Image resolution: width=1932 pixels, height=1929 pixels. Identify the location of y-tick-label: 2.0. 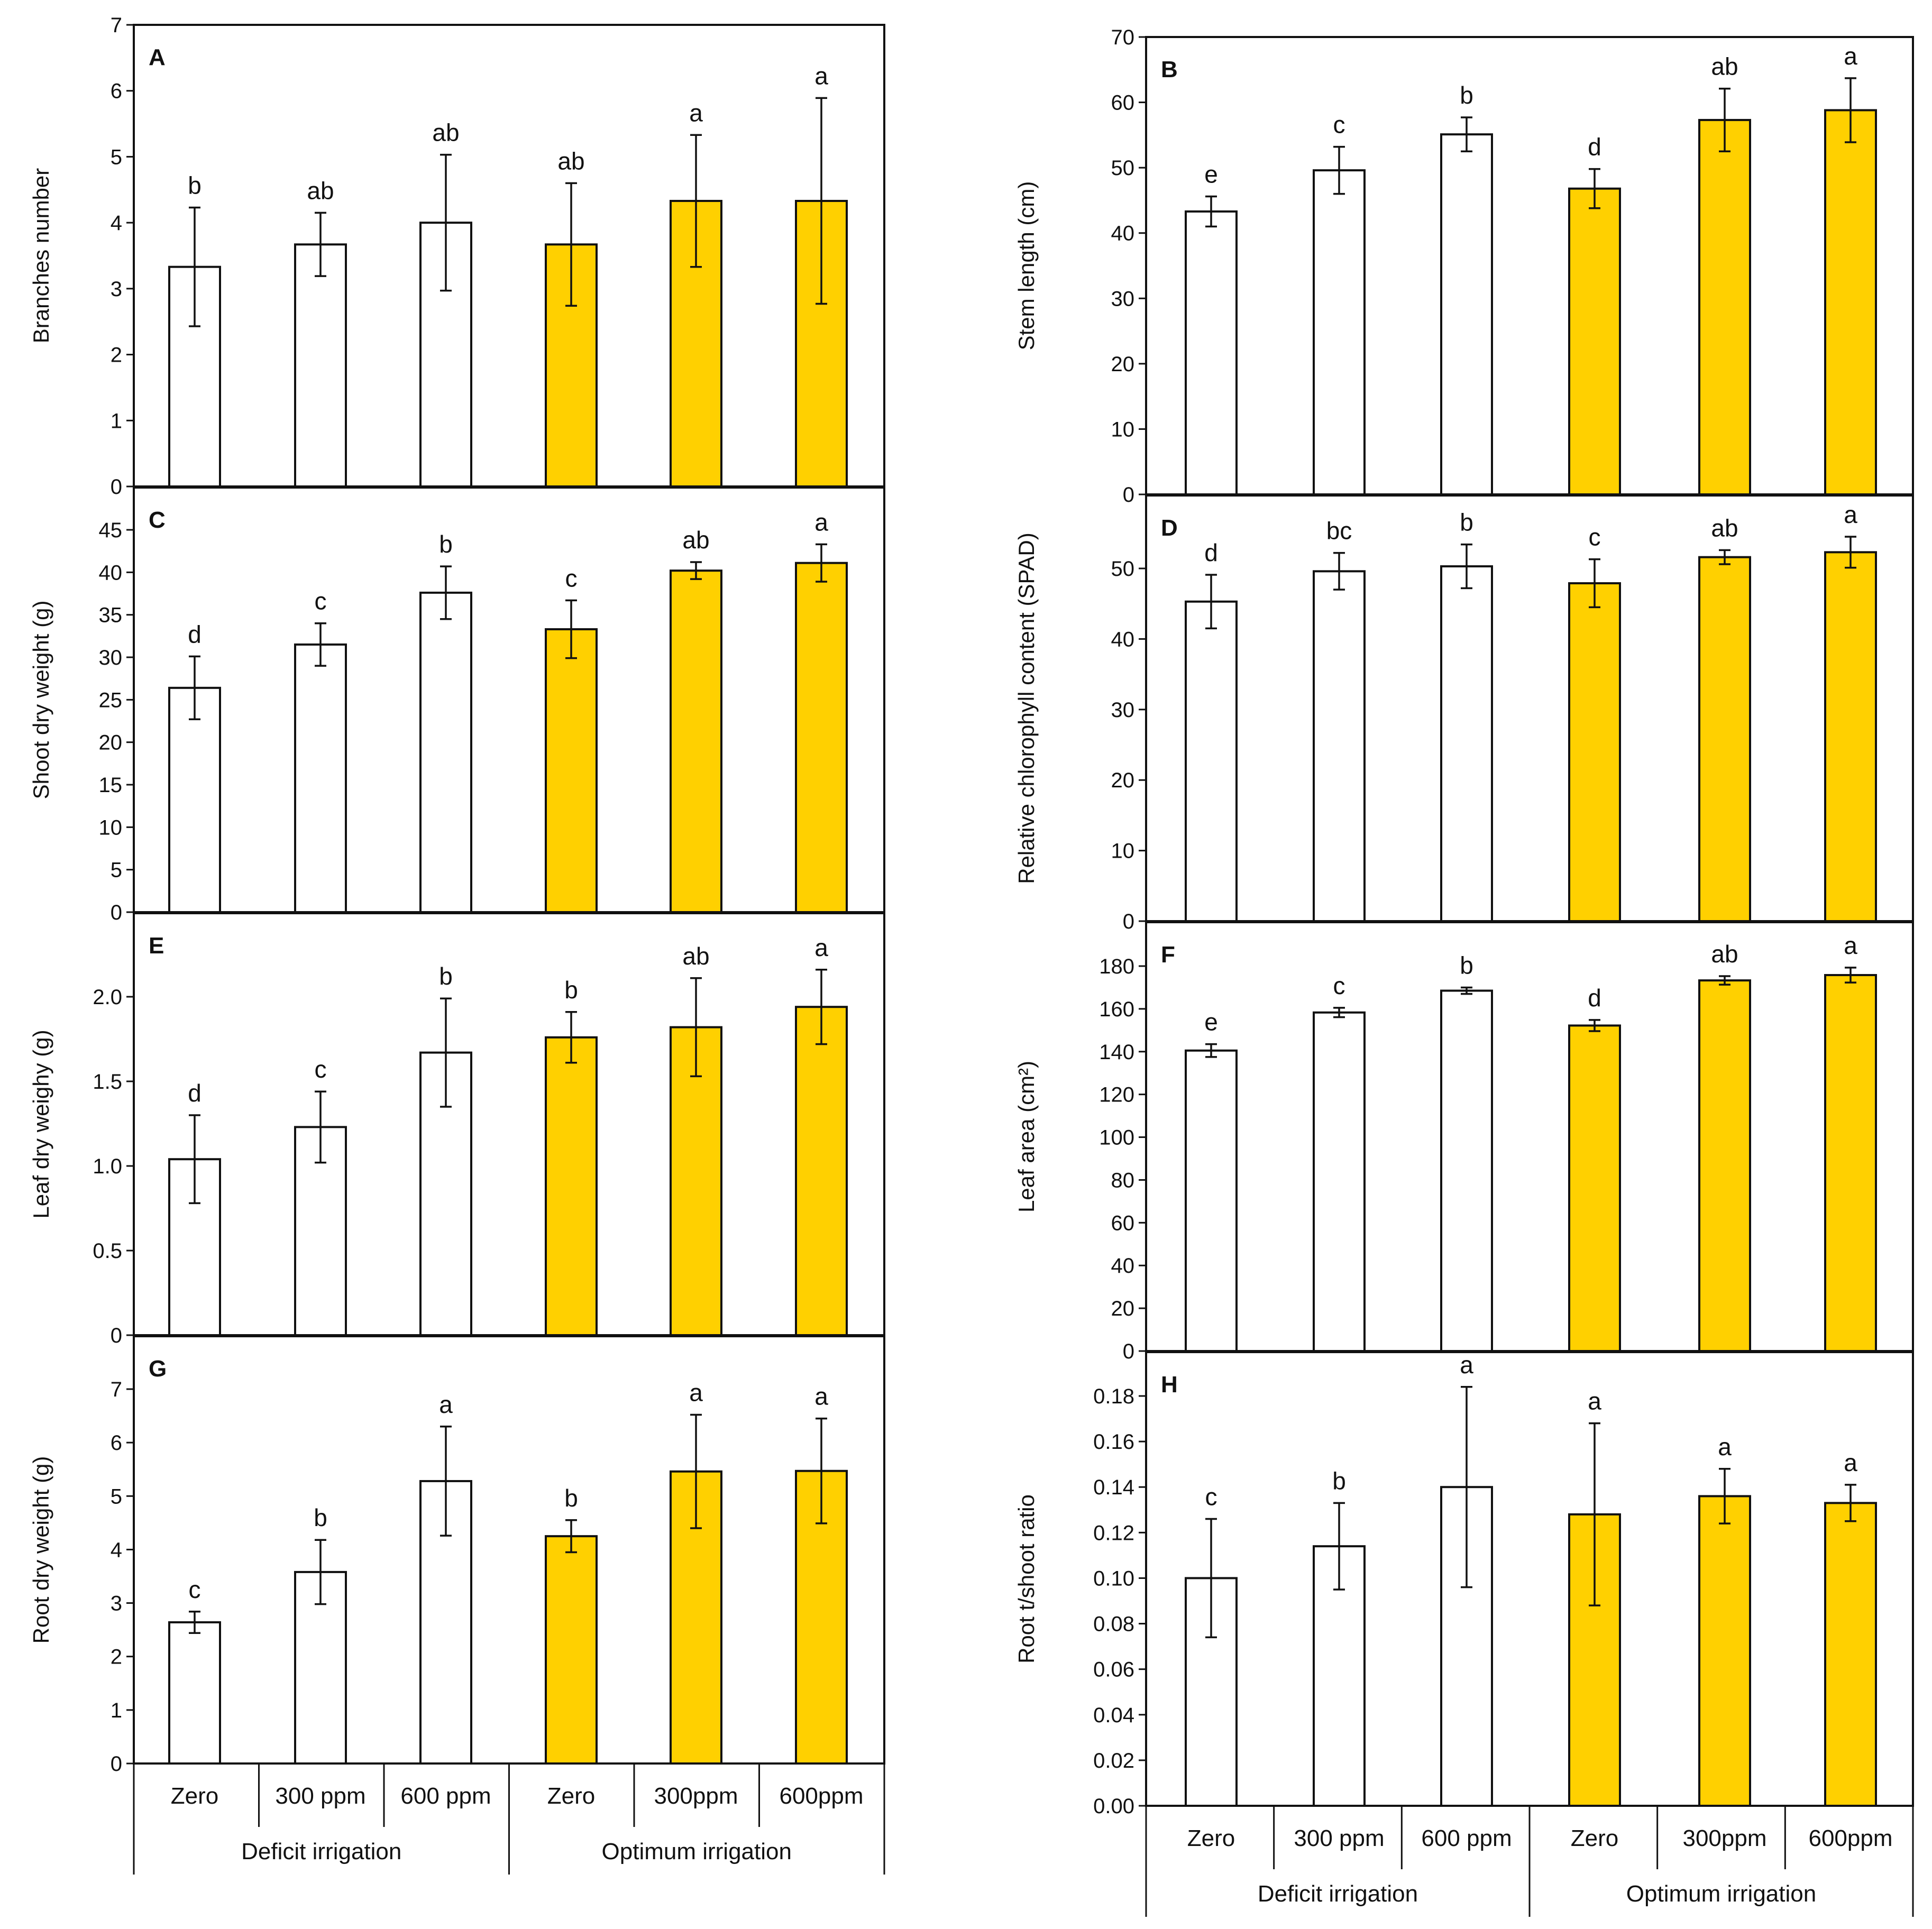
(107, 997).